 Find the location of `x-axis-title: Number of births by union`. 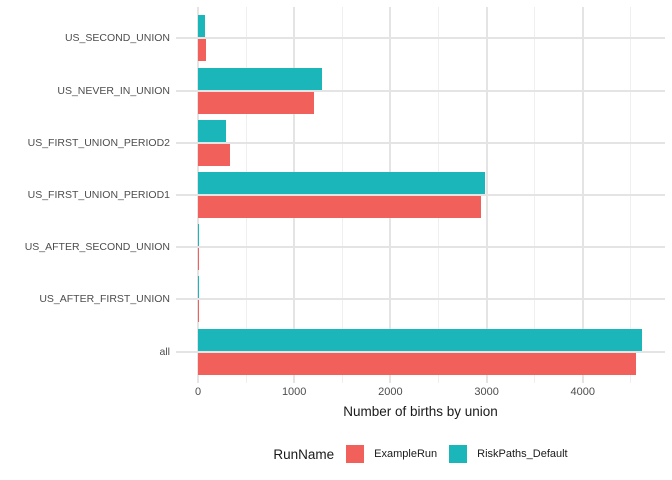

x-axis-title: Number of births by union is located at coordinates (420, 411).